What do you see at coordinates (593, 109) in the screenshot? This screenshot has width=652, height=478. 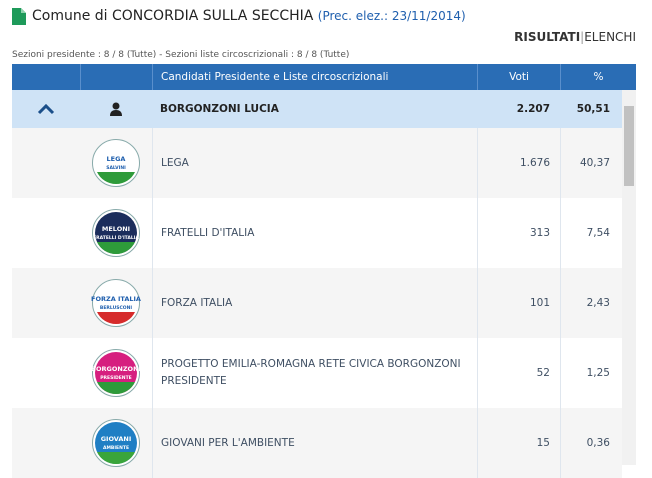 I see `candidate-percent: 50,51` at bounding box center [593, 109].